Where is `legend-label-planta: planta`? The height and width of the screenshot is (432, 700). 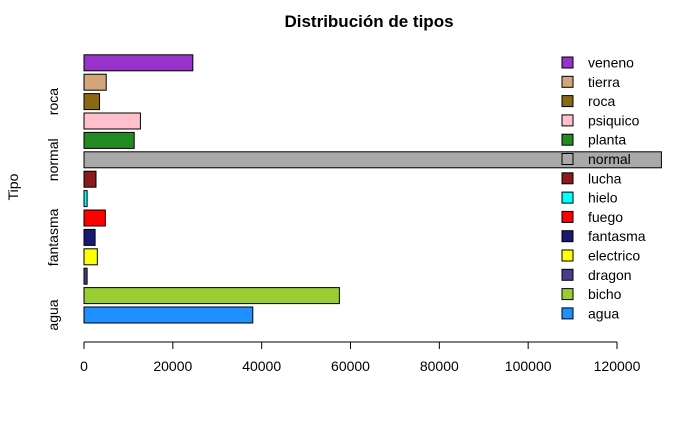
legend-label-planta: planta is located at coordinates (607, 140).